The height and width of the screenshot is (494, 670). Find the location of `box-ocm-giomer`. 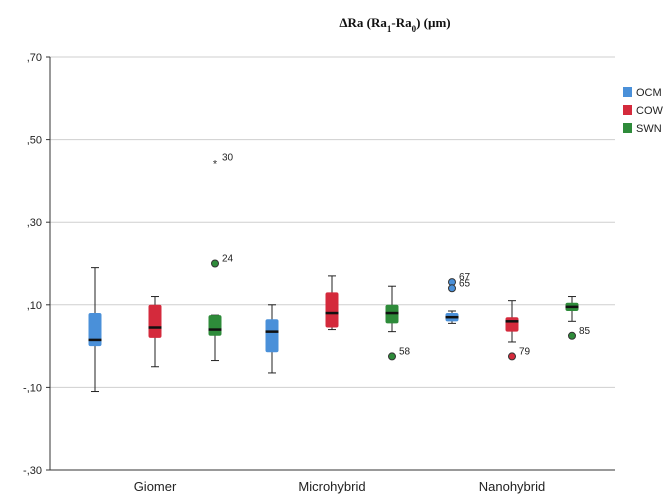

box-ocm-giomer is located at coordinates (95, 330).